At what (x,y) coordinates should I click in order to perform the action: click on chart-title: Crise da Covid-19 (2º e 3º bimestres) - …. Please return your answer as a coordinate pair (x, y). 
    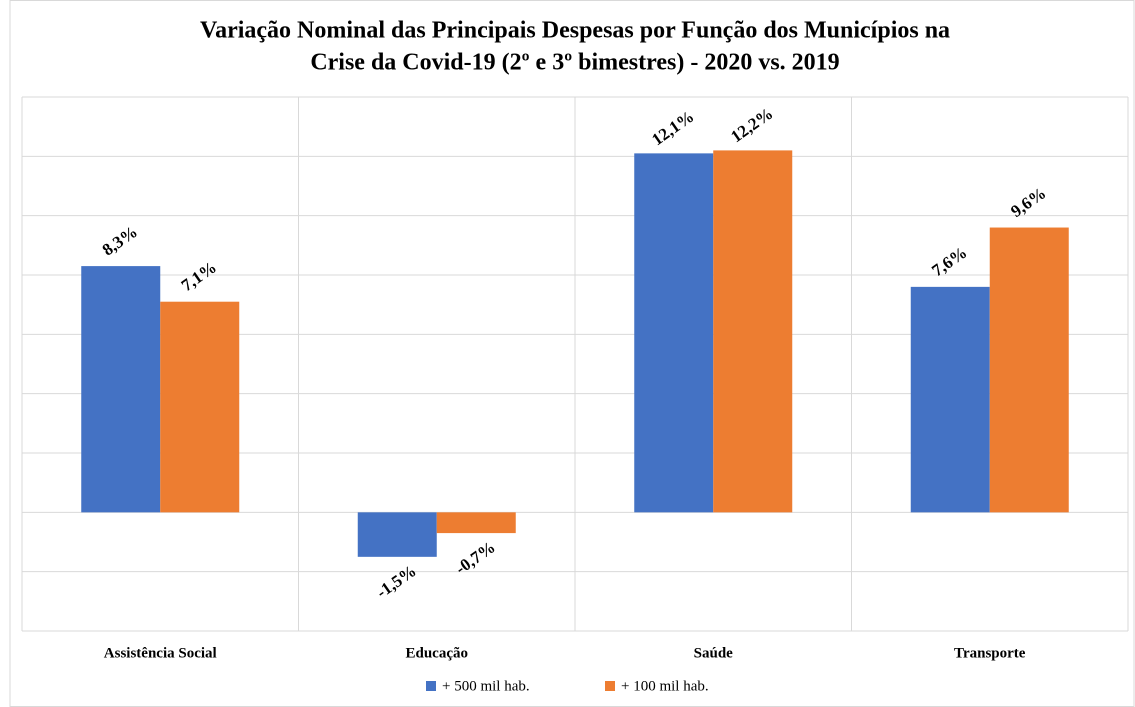
    Looking at the image, I should click on (574, 63).